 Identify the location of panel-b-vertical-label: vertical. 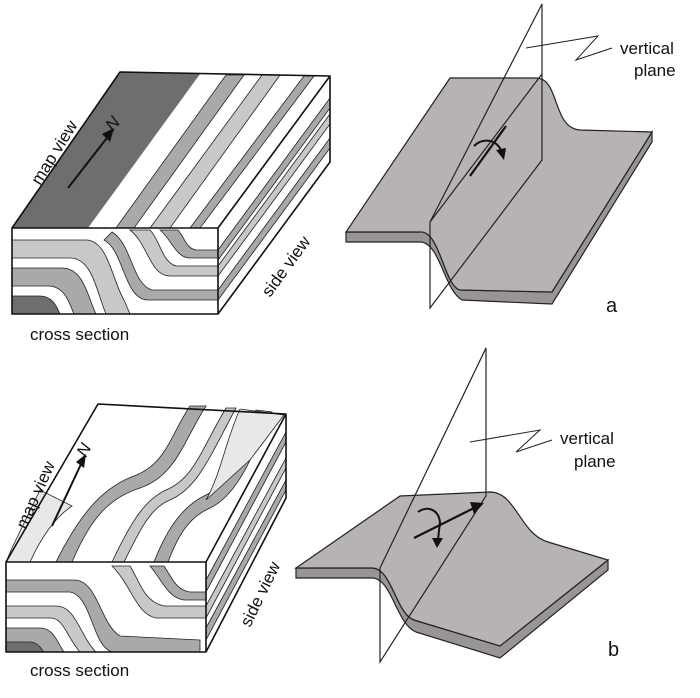
(587, 438).